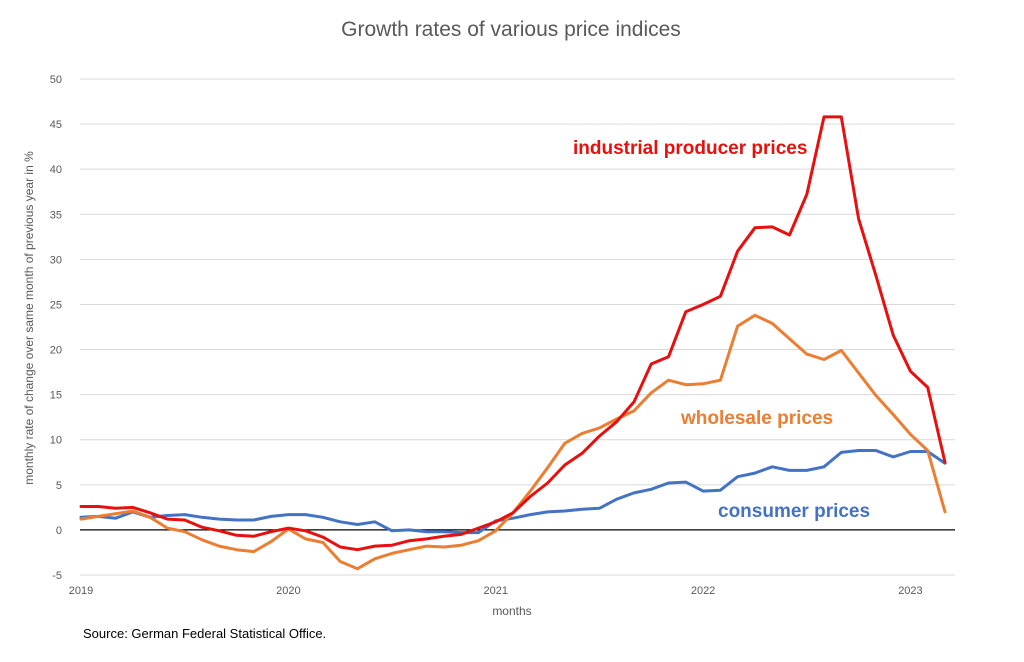 The width and height of the screenshot is (1024, 662). Describe the element at coordinates (56, 260) in the screenshot. I see `y-tick-label: 30` at that location.